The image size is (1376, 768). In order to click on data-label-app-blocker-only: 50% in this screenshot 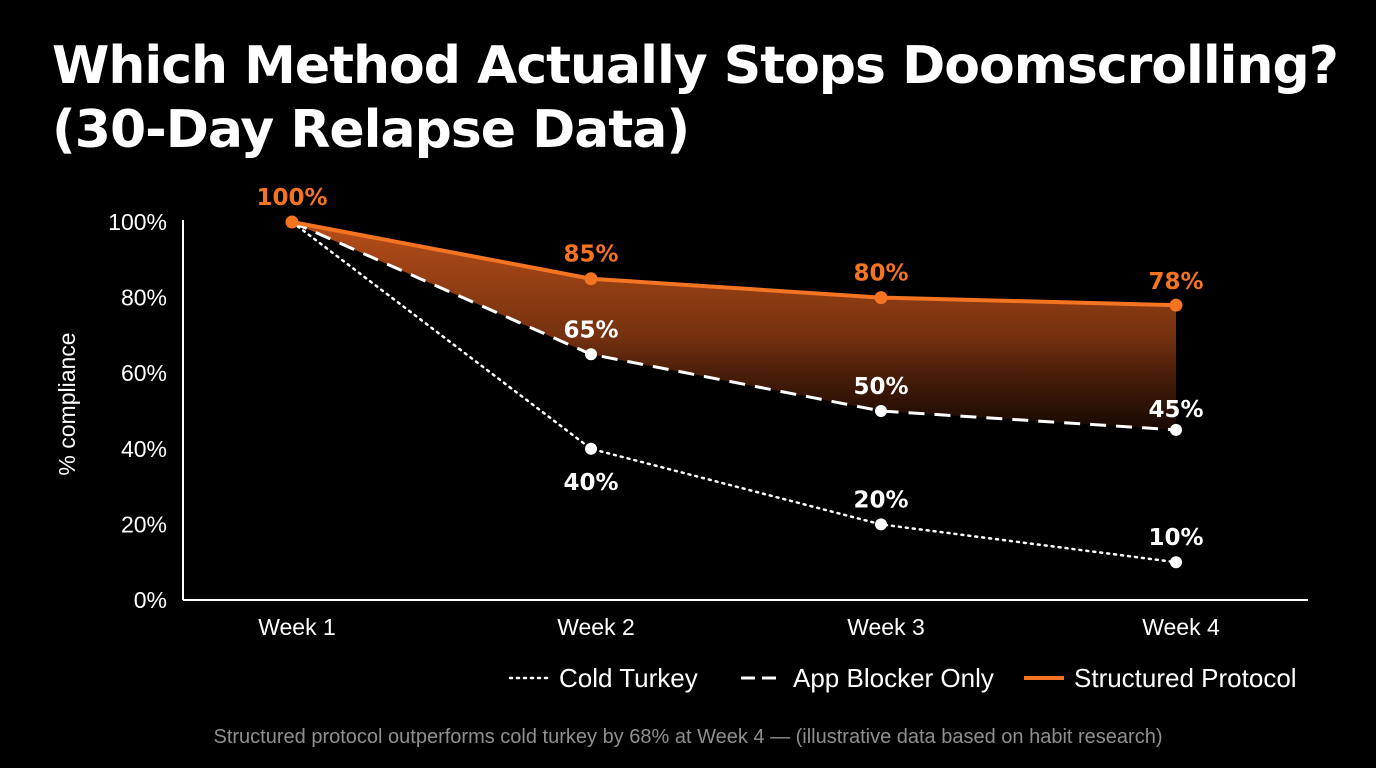, I will do `click(880, 387)`.